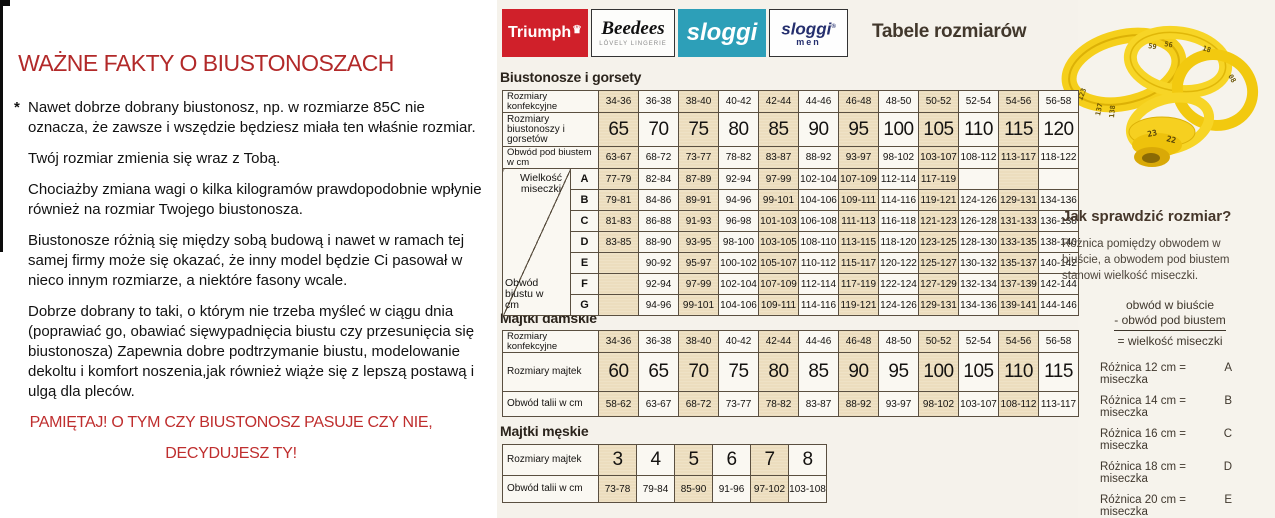  Describe the element at coordinates (658, 157) in the screenshot. I see `size-cell: 68-72` at that location.